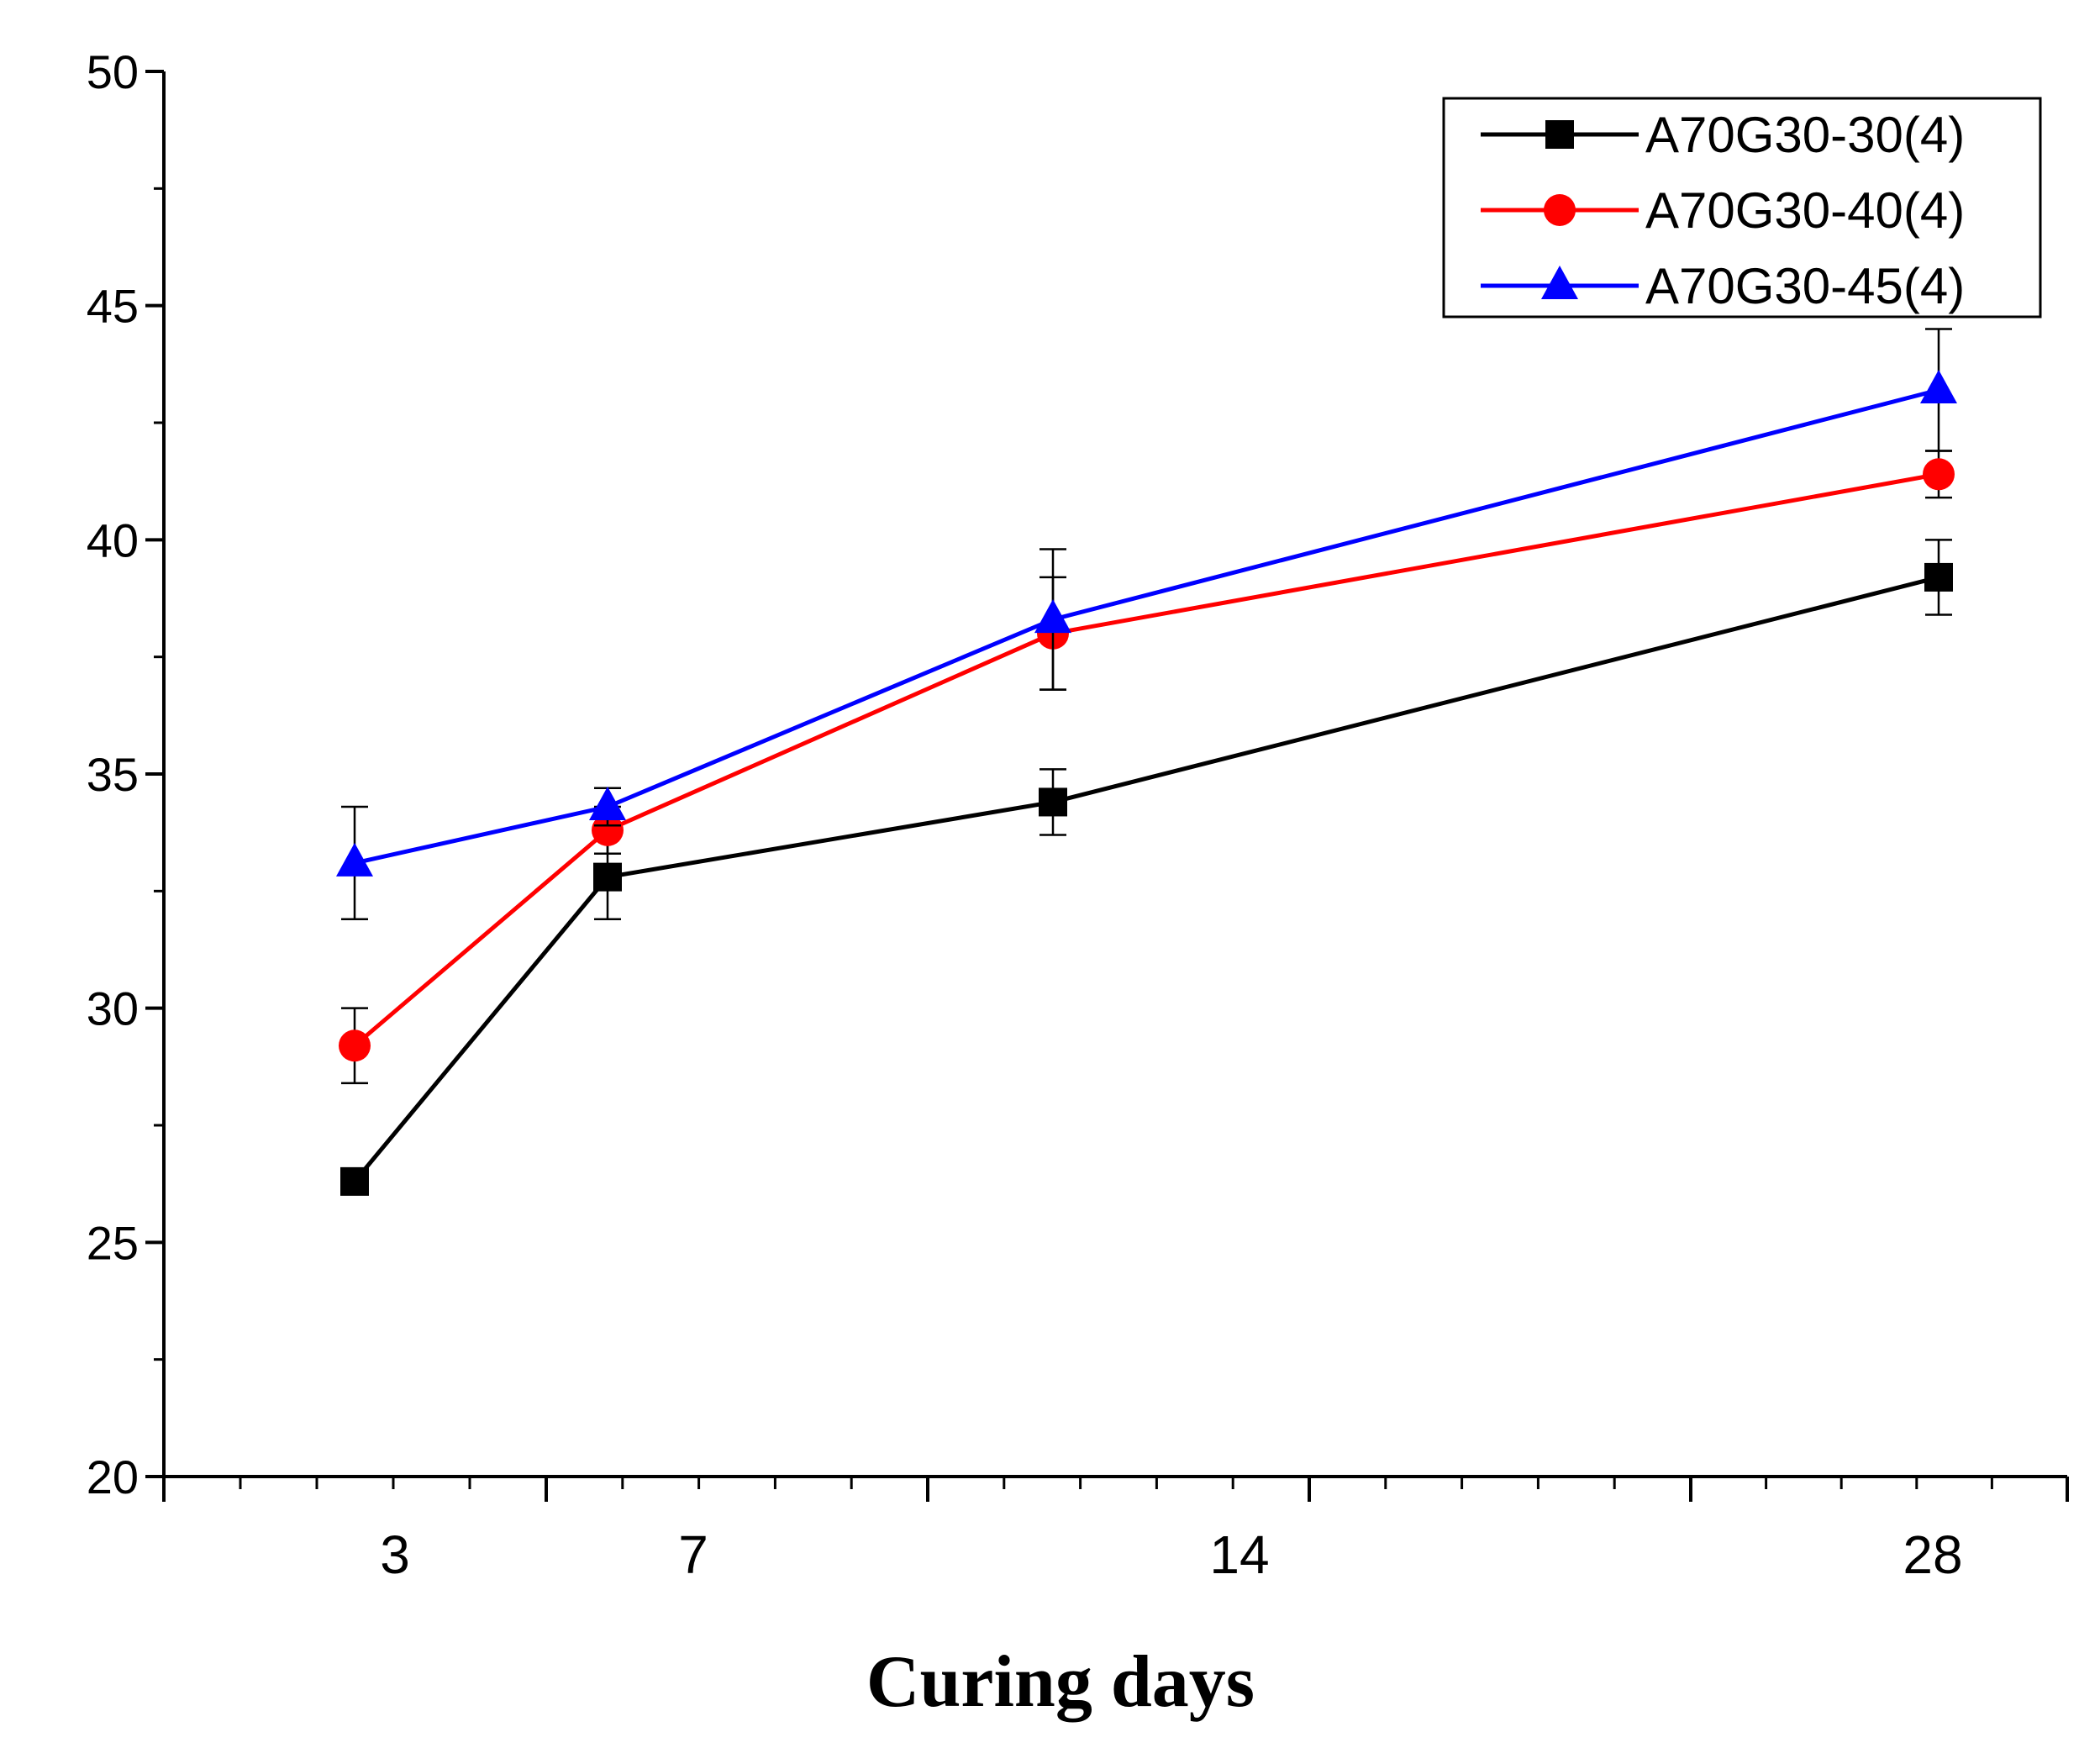 The height and width of the screenshot is (1748, 2100). I want to click on y-tick-label: 35, so click(113, 774).